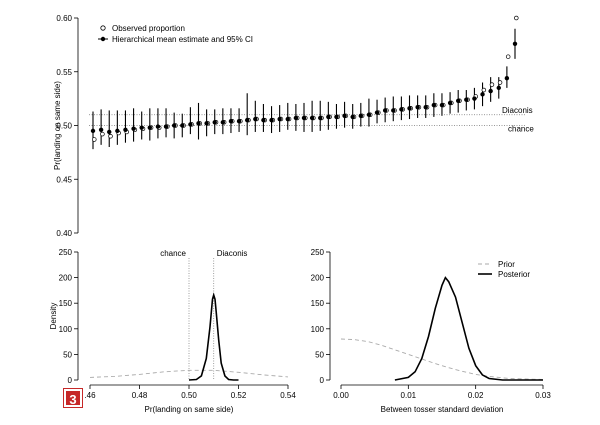 This screenshot has height=425, width=600. What do you see at coordinates (64, 72) in the screenshot?
I see `y-tick-label: 0.55` at bounding box center [64, 72].